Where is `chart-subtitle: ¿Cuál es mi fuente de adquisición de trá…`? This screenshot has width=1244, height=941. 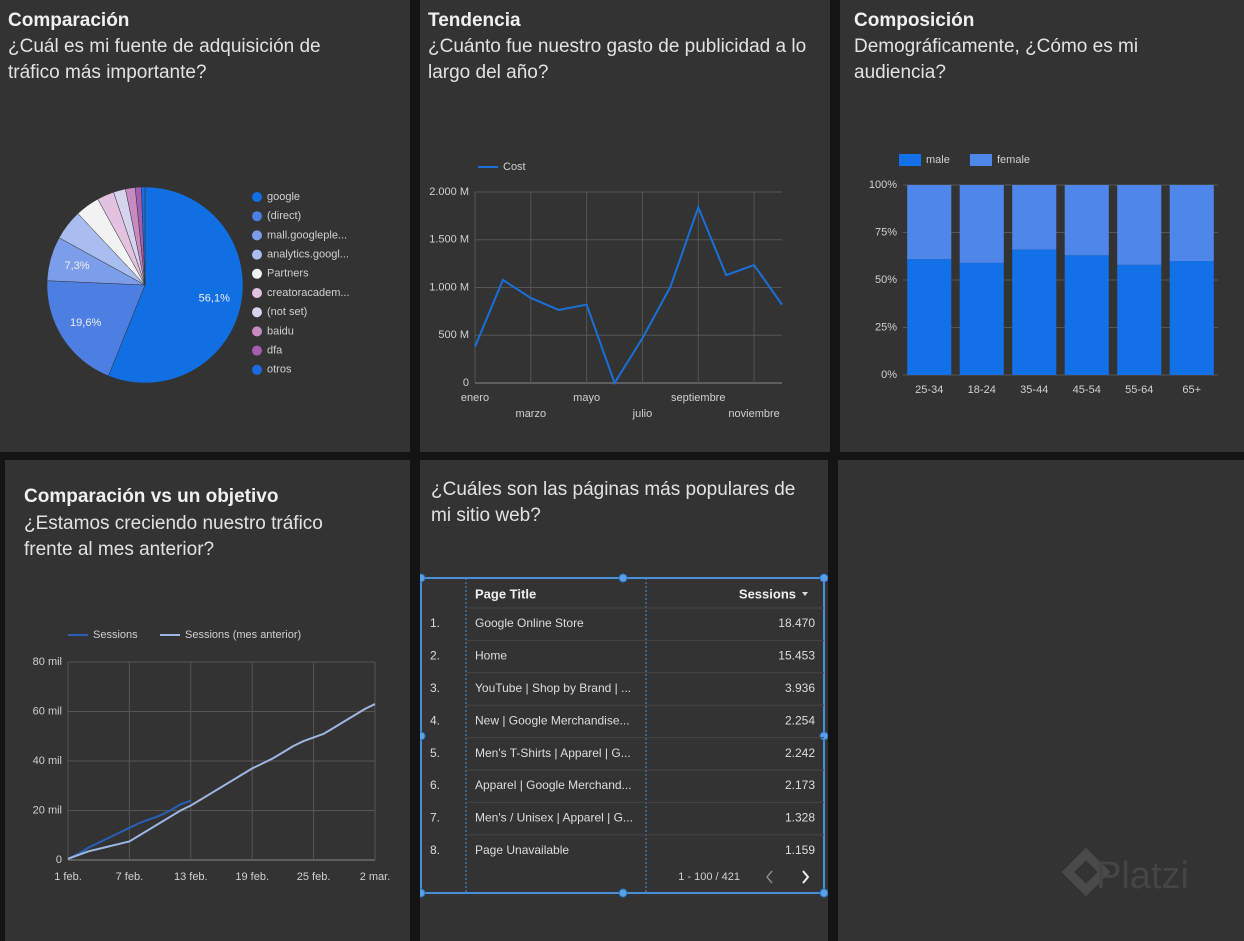
chart-subtitle: ¿Cuál es mi fuente de adquisición de trá… is located at coordinates (164, 59).